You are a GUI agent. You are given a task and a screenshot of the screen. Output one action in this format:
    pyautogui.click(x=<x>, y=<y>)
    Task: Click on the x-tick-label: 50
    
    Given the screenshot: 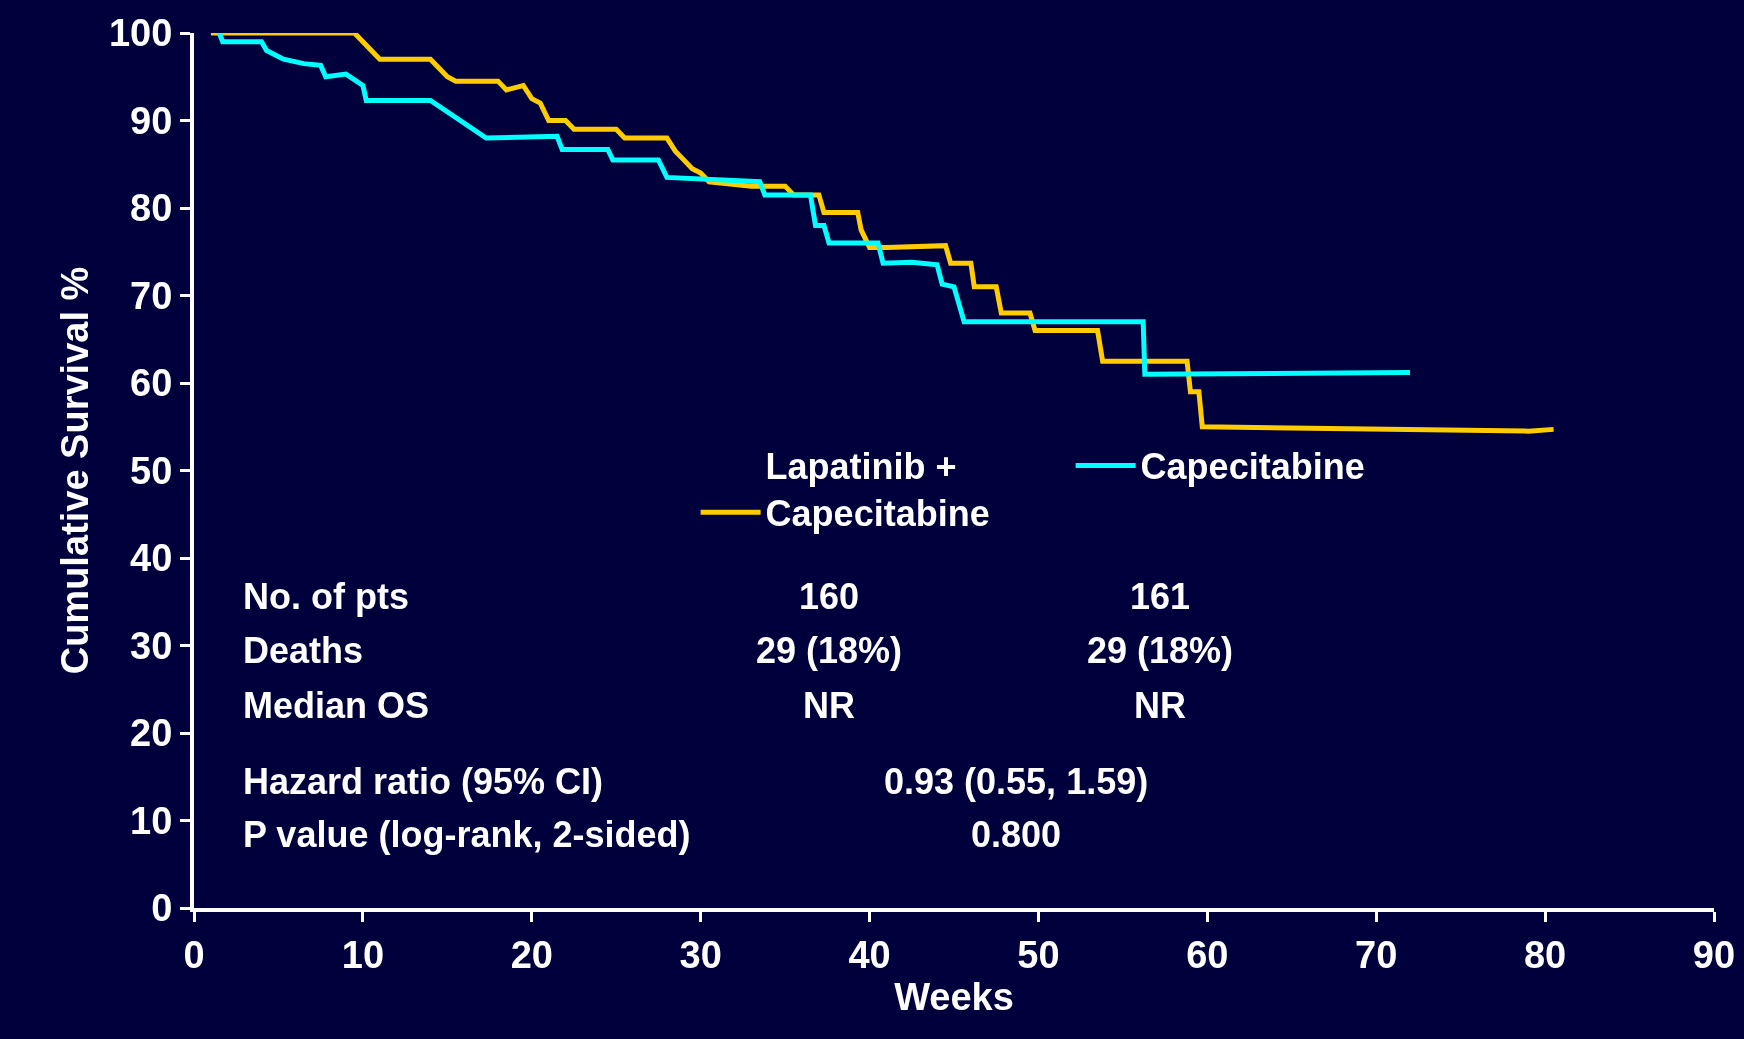 What is the action you would take?
    pyautogui.click(x=1038, y=954)
    